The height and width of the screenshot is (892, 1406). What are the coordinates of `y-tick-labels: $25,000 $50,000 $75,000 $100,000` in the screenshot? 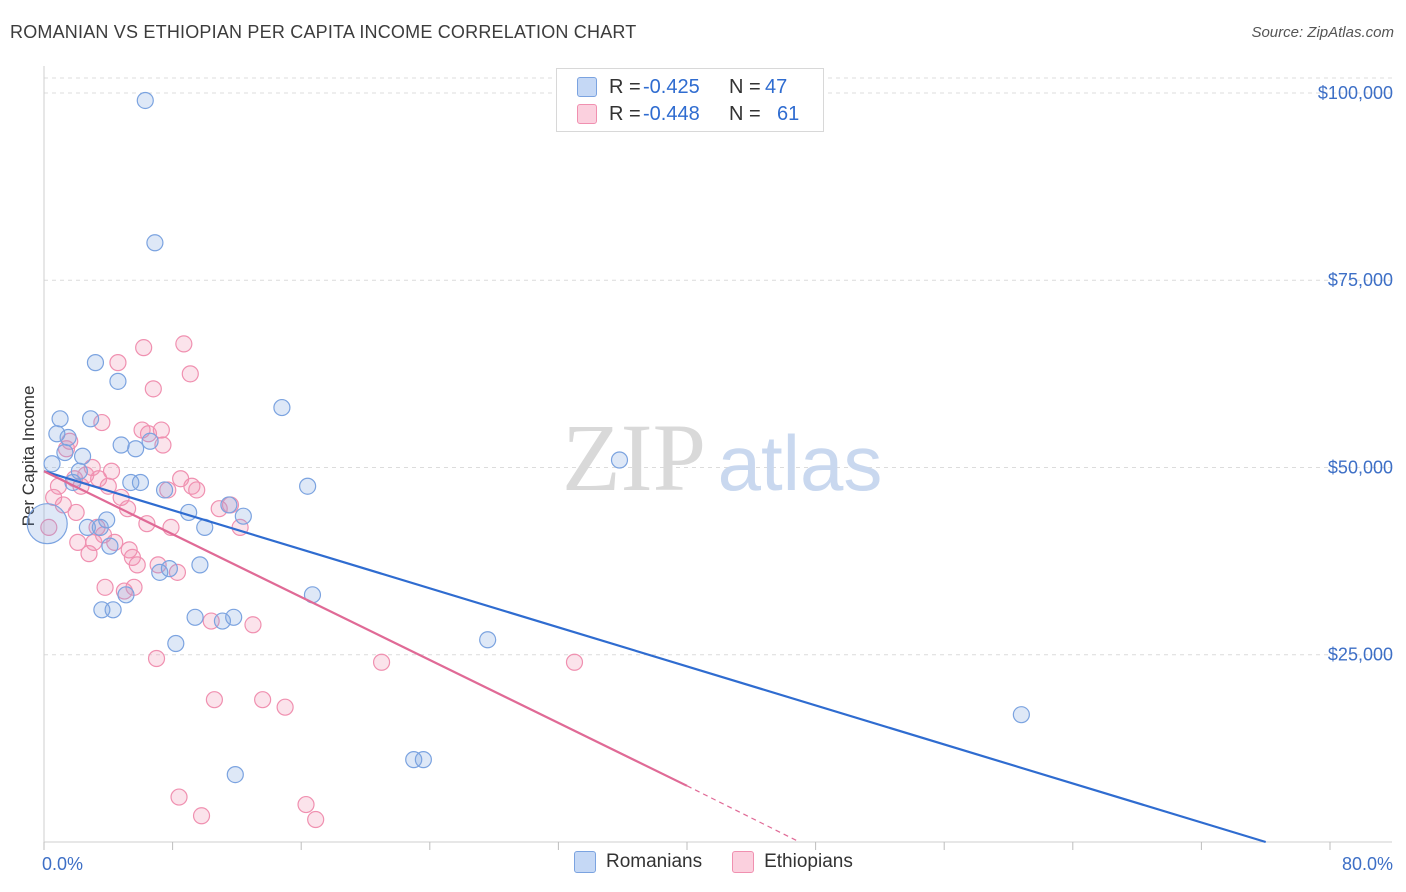 It's located at (1355, 374).